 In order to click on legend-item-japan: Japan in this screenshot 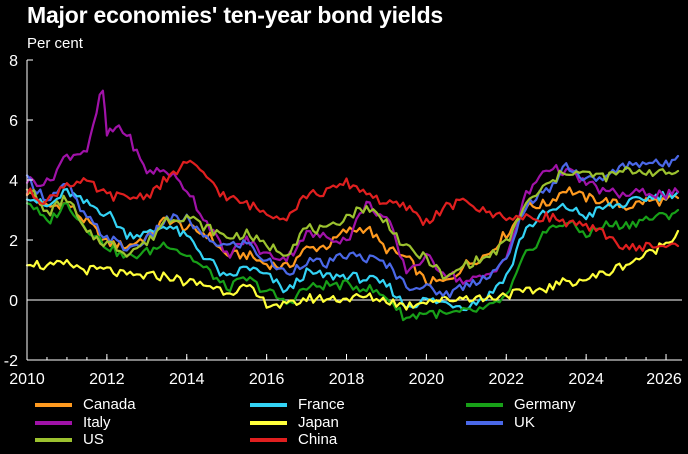, I will do `click(294, 422)`.